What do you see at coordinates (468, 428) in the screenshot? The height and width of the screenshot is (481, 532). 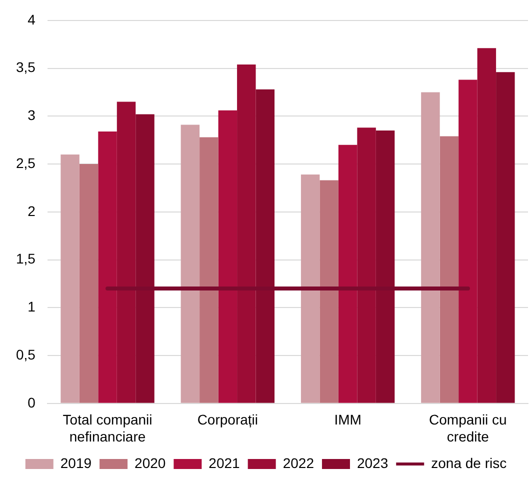 I see `x-tick-label: Companii cu credite` at bounding box center [468, 428].